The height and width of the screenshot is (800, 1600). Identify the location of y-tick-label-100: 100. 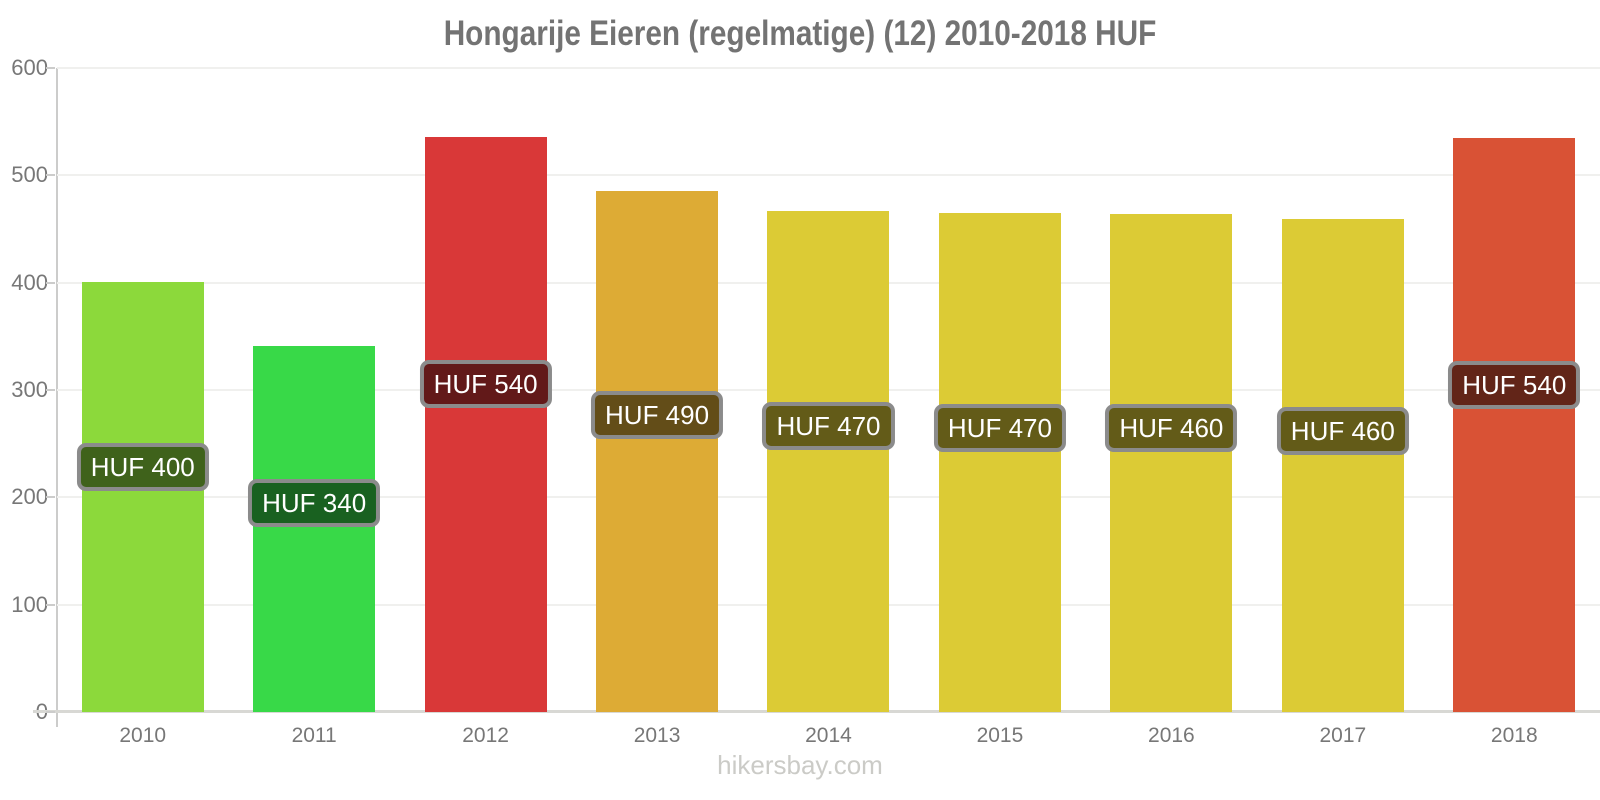
(29, 604).